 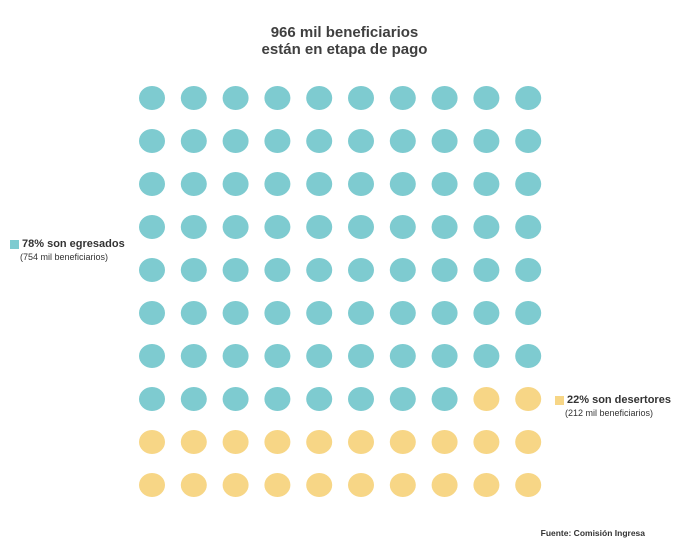 What do you see at coordinates (64, 257) in the screenshot?
I see `legend-sub-egresados: (754 mil beneficiarios)` at bounding box center [64, 257].